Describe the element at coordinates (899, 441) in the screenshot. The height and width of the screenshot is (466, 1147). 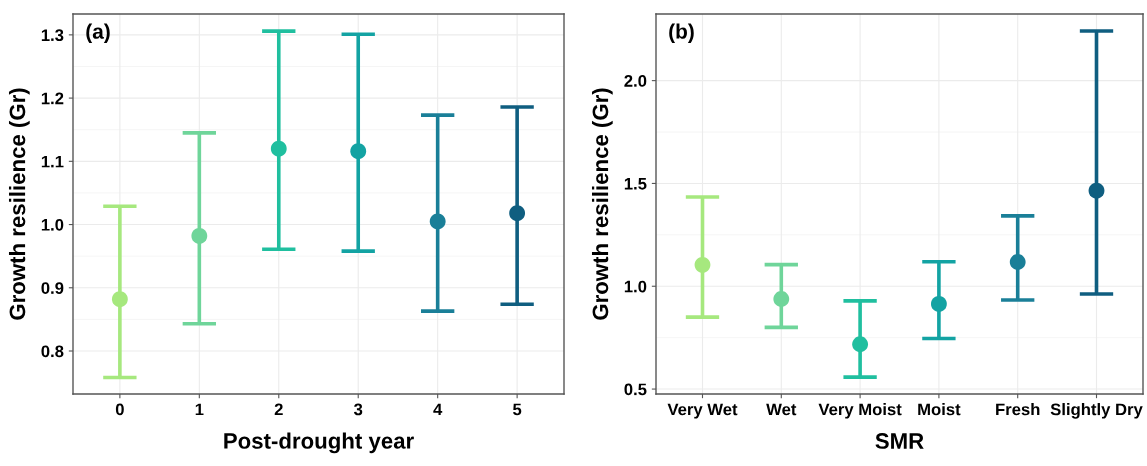
I see `x-axis-title: SMR` at that location.